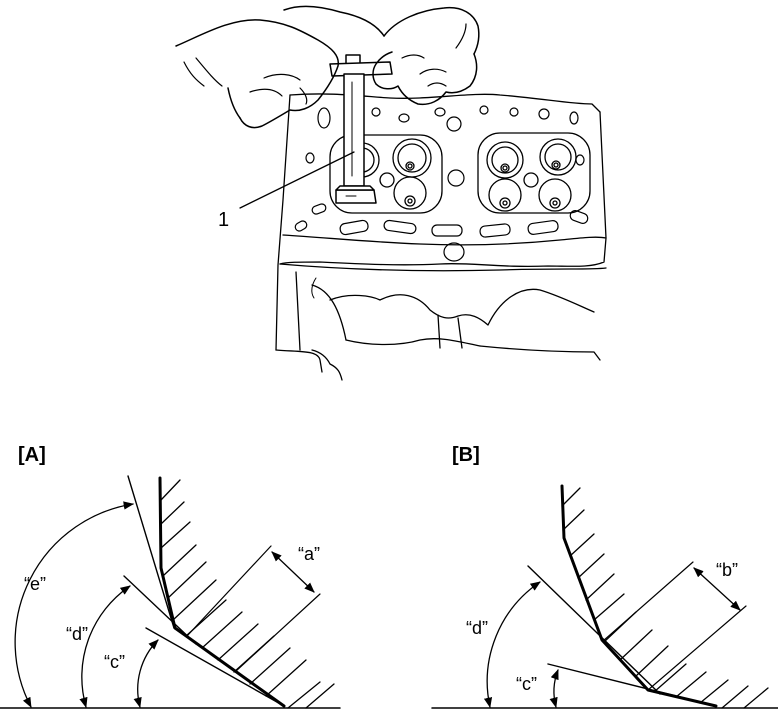 Image resolution: width=778 pixels, height=713 pixels. Describe the element at coordinates (74, 604) in the screenshot. I see `panel-a-arc-e` at that location.